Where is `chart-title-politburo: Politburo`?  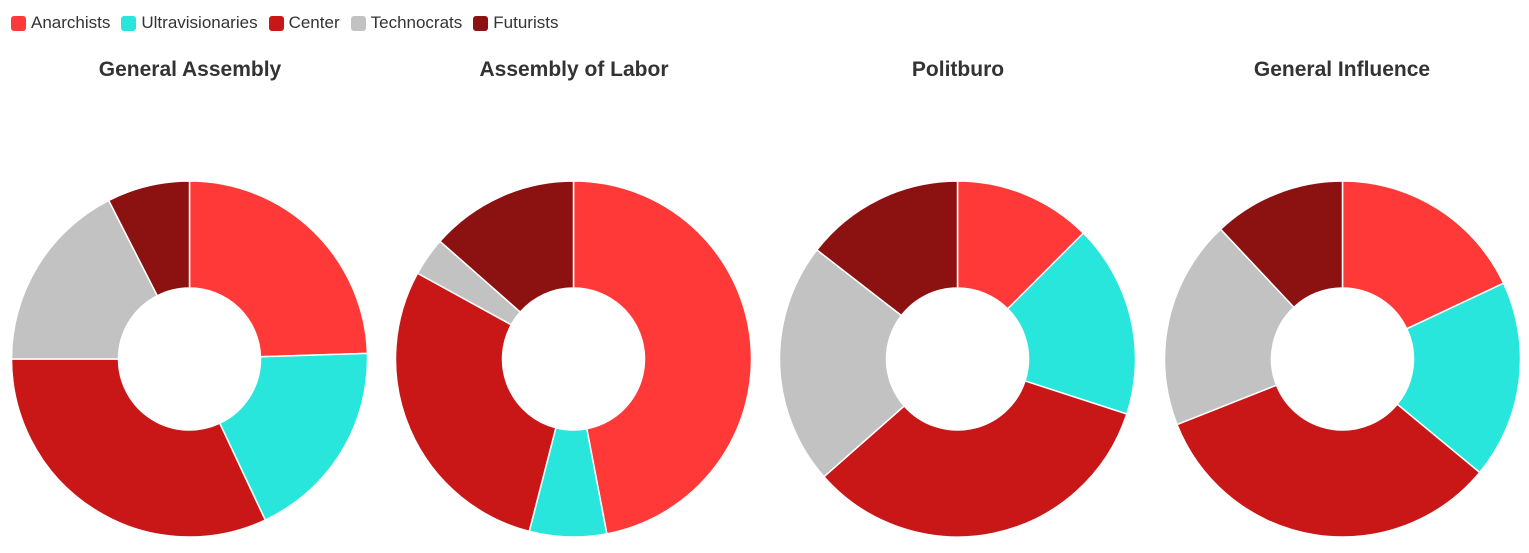 chart-title-politburo: Politburo is located at coordinates (958, 69).